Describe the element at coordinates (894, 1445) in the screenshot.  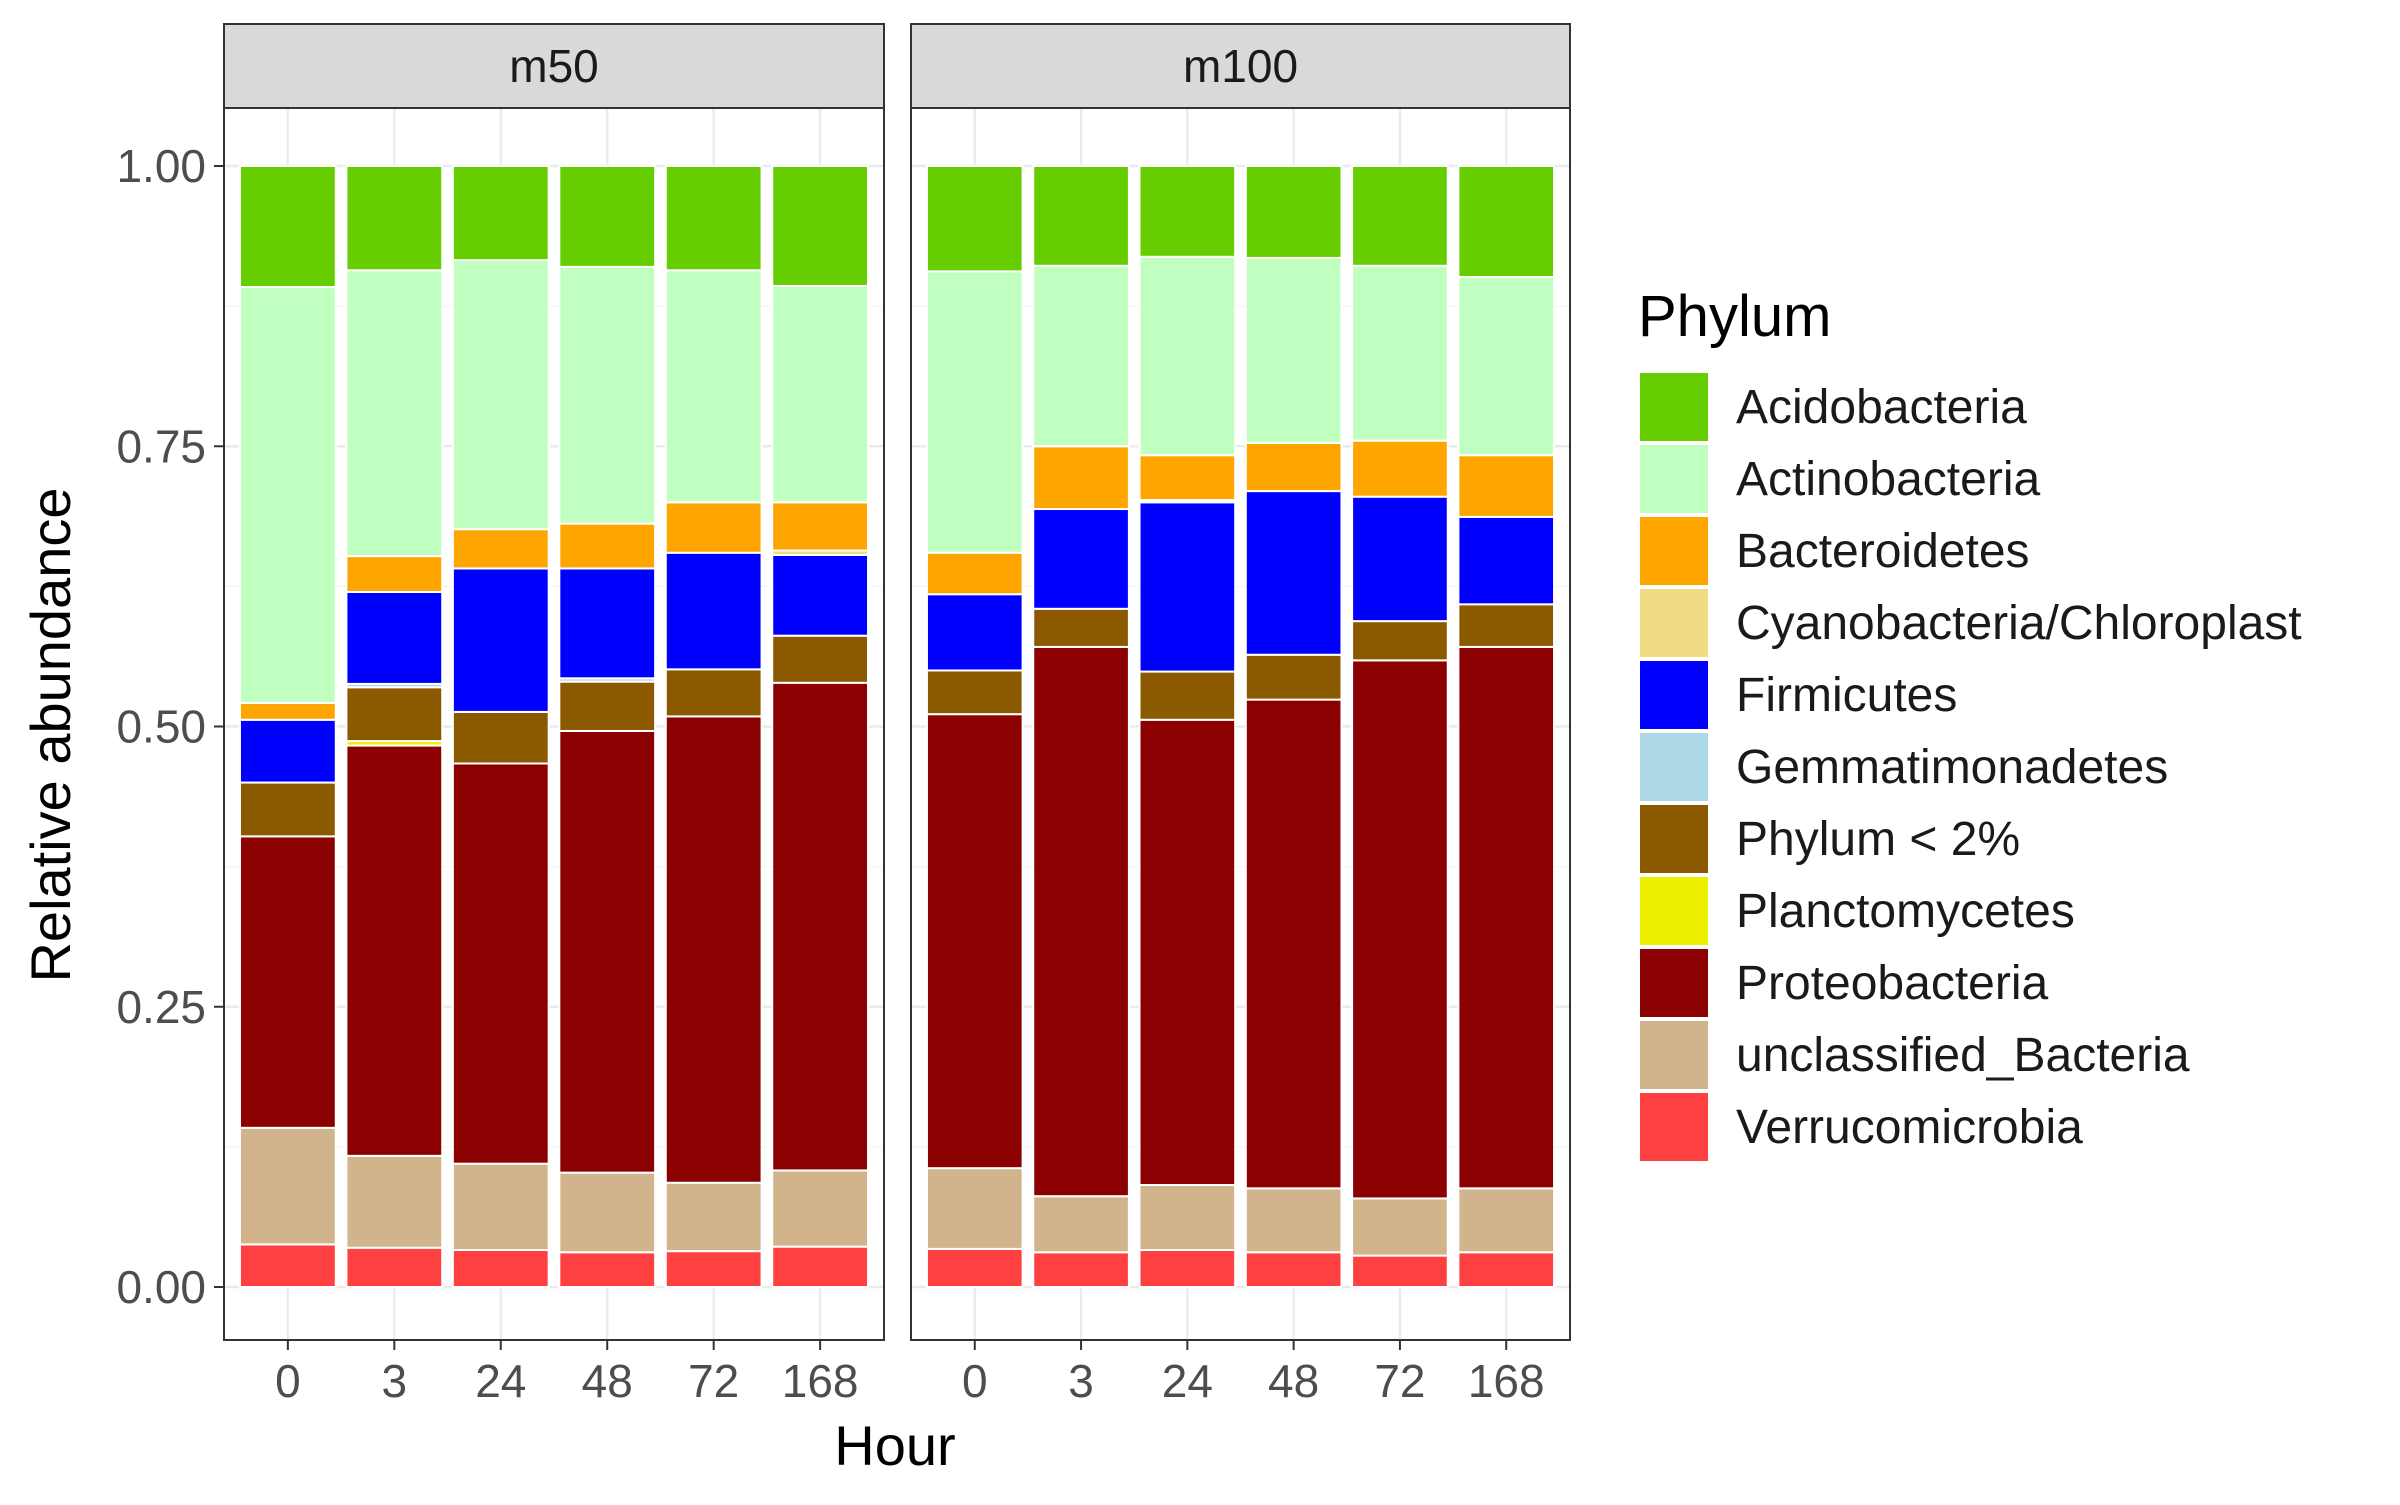
I see `x-axis-title: Hour` at that location.